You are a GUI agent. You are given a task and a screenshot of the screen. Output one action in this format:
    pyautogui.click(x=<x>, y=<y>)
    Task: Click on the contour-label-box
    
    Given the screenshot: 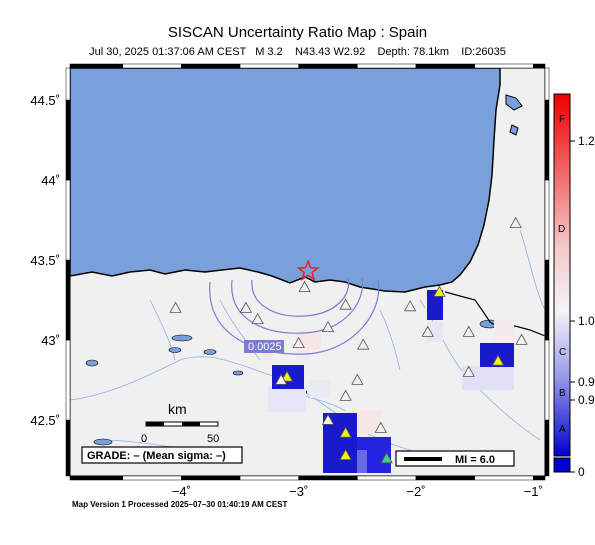 What is the action you would take?
    pyautogui.click(x=264, y=346)
    